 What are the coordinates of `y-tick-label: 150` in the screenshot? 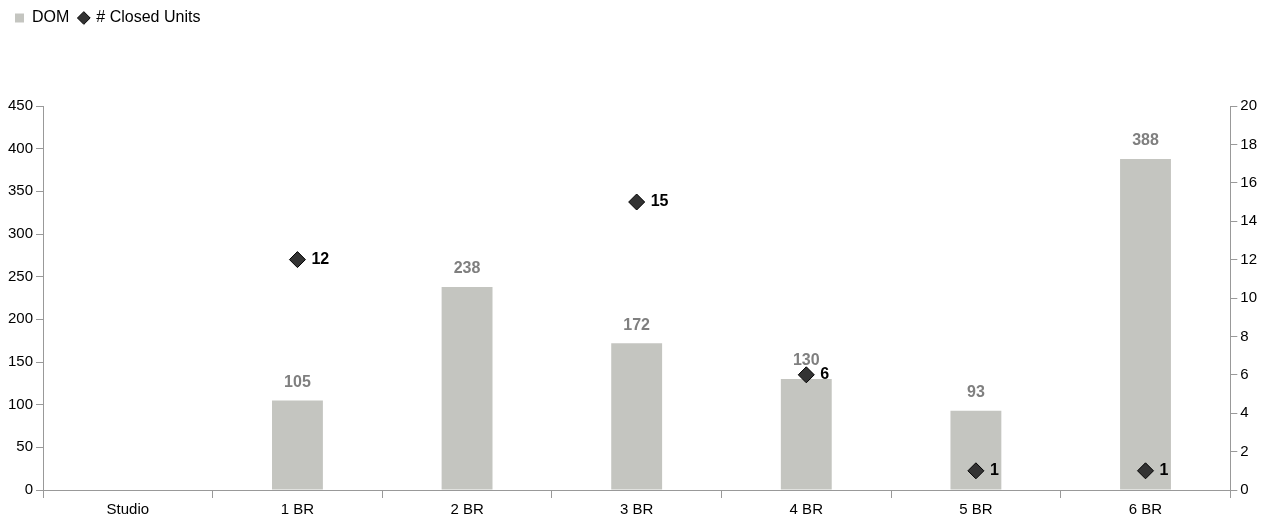 It's located at (21, 361).